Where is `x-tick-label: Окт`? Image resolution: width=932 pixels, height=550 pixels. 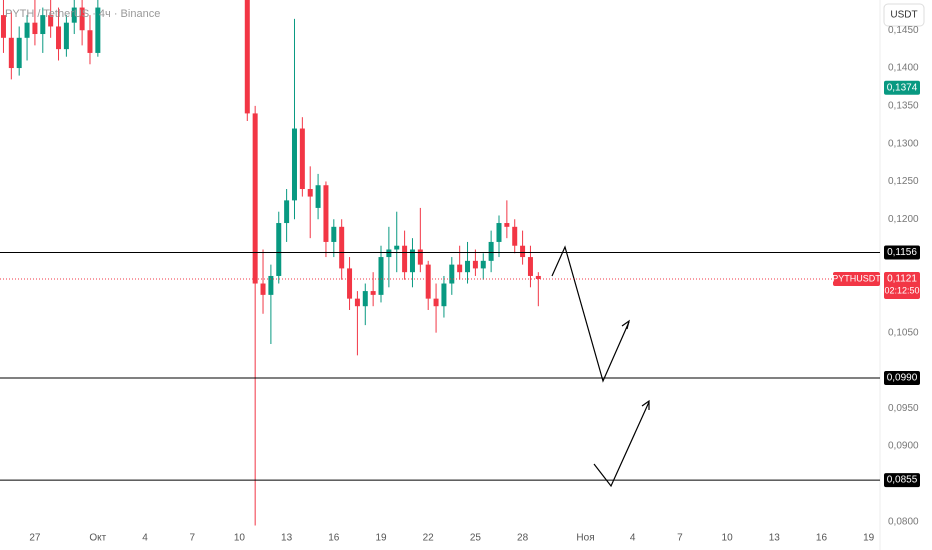
x-tick-label: Окт is located at coordinates (97, 538).